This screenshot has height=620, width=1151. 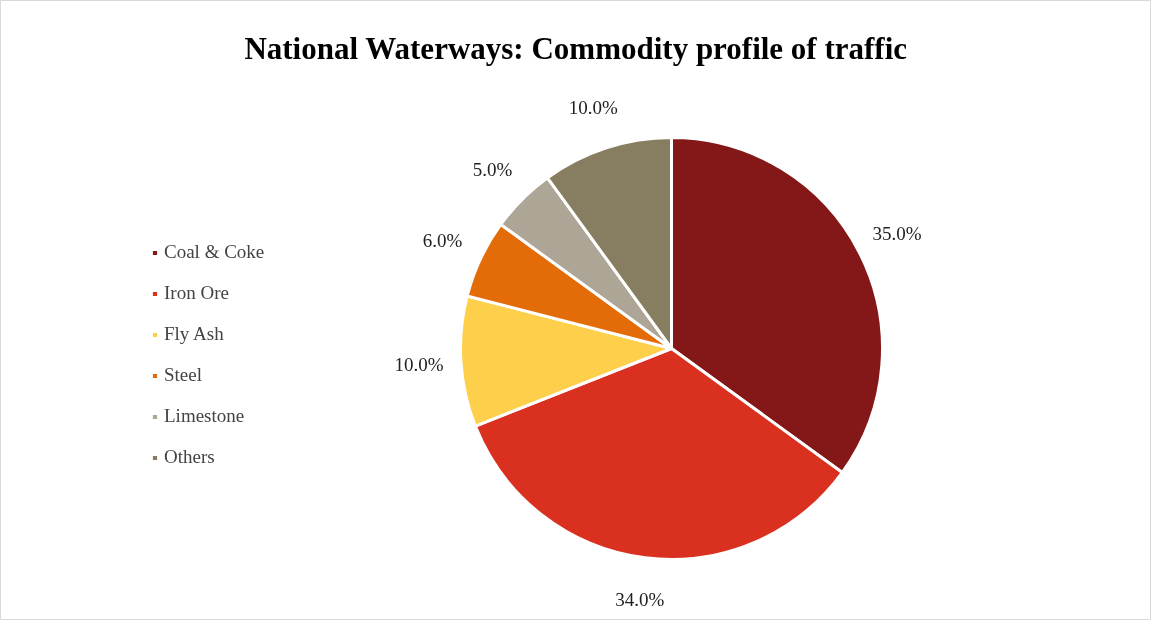 What do you see at coordinates (492, 170) in the screenshot?
I see `data-label: 5.0%` at bounding box center [492, 170].